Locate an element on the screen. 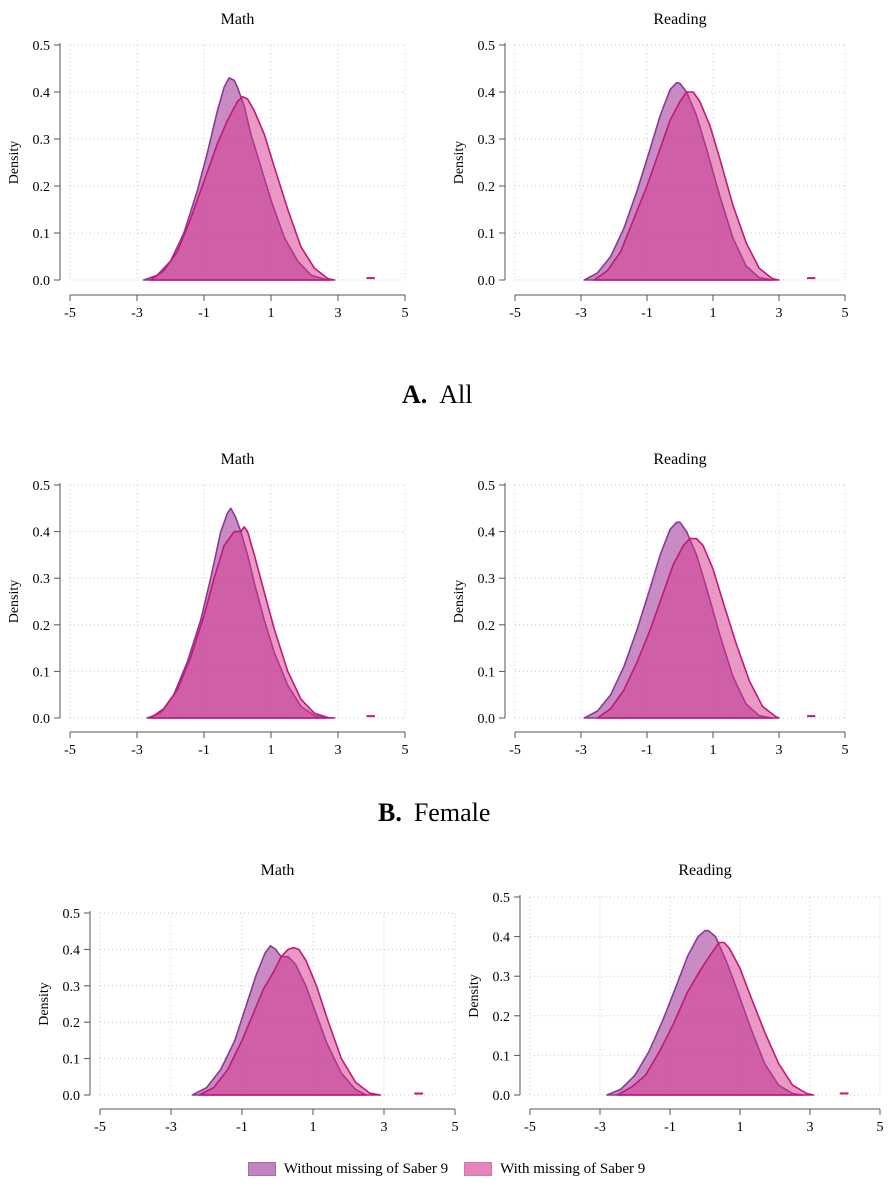 The height and width of the screenshot is (1189, 893). caption-female-text: Female is located at coordinates (452, 812).